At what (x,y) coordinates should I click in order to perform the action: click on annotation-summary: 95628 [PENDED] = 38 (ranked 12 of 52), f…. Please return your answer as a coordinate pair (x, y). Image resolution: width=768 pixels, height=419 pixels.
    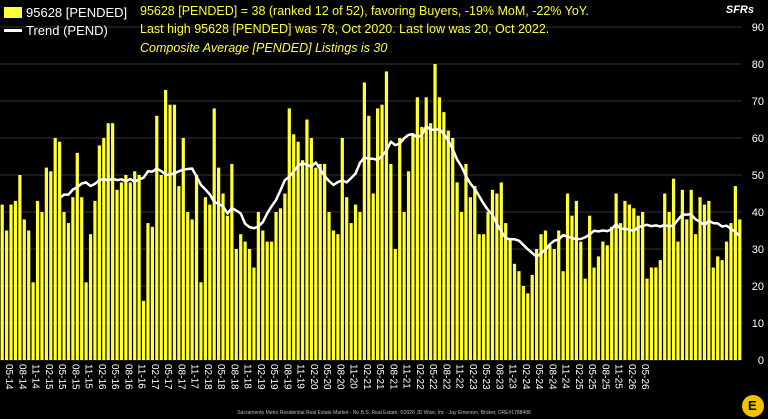
    Looking at the image, I should click on (364, 11).